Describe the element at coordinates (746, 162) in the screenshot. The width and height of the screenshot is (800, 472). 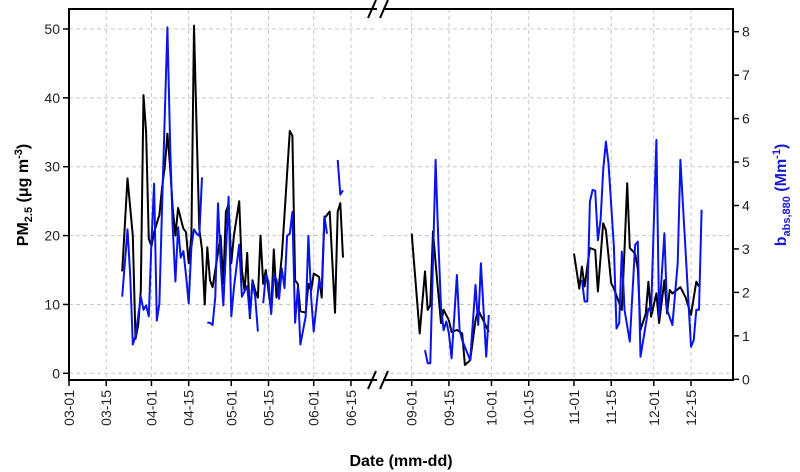
I see `right-tick-label: 5` at that location.